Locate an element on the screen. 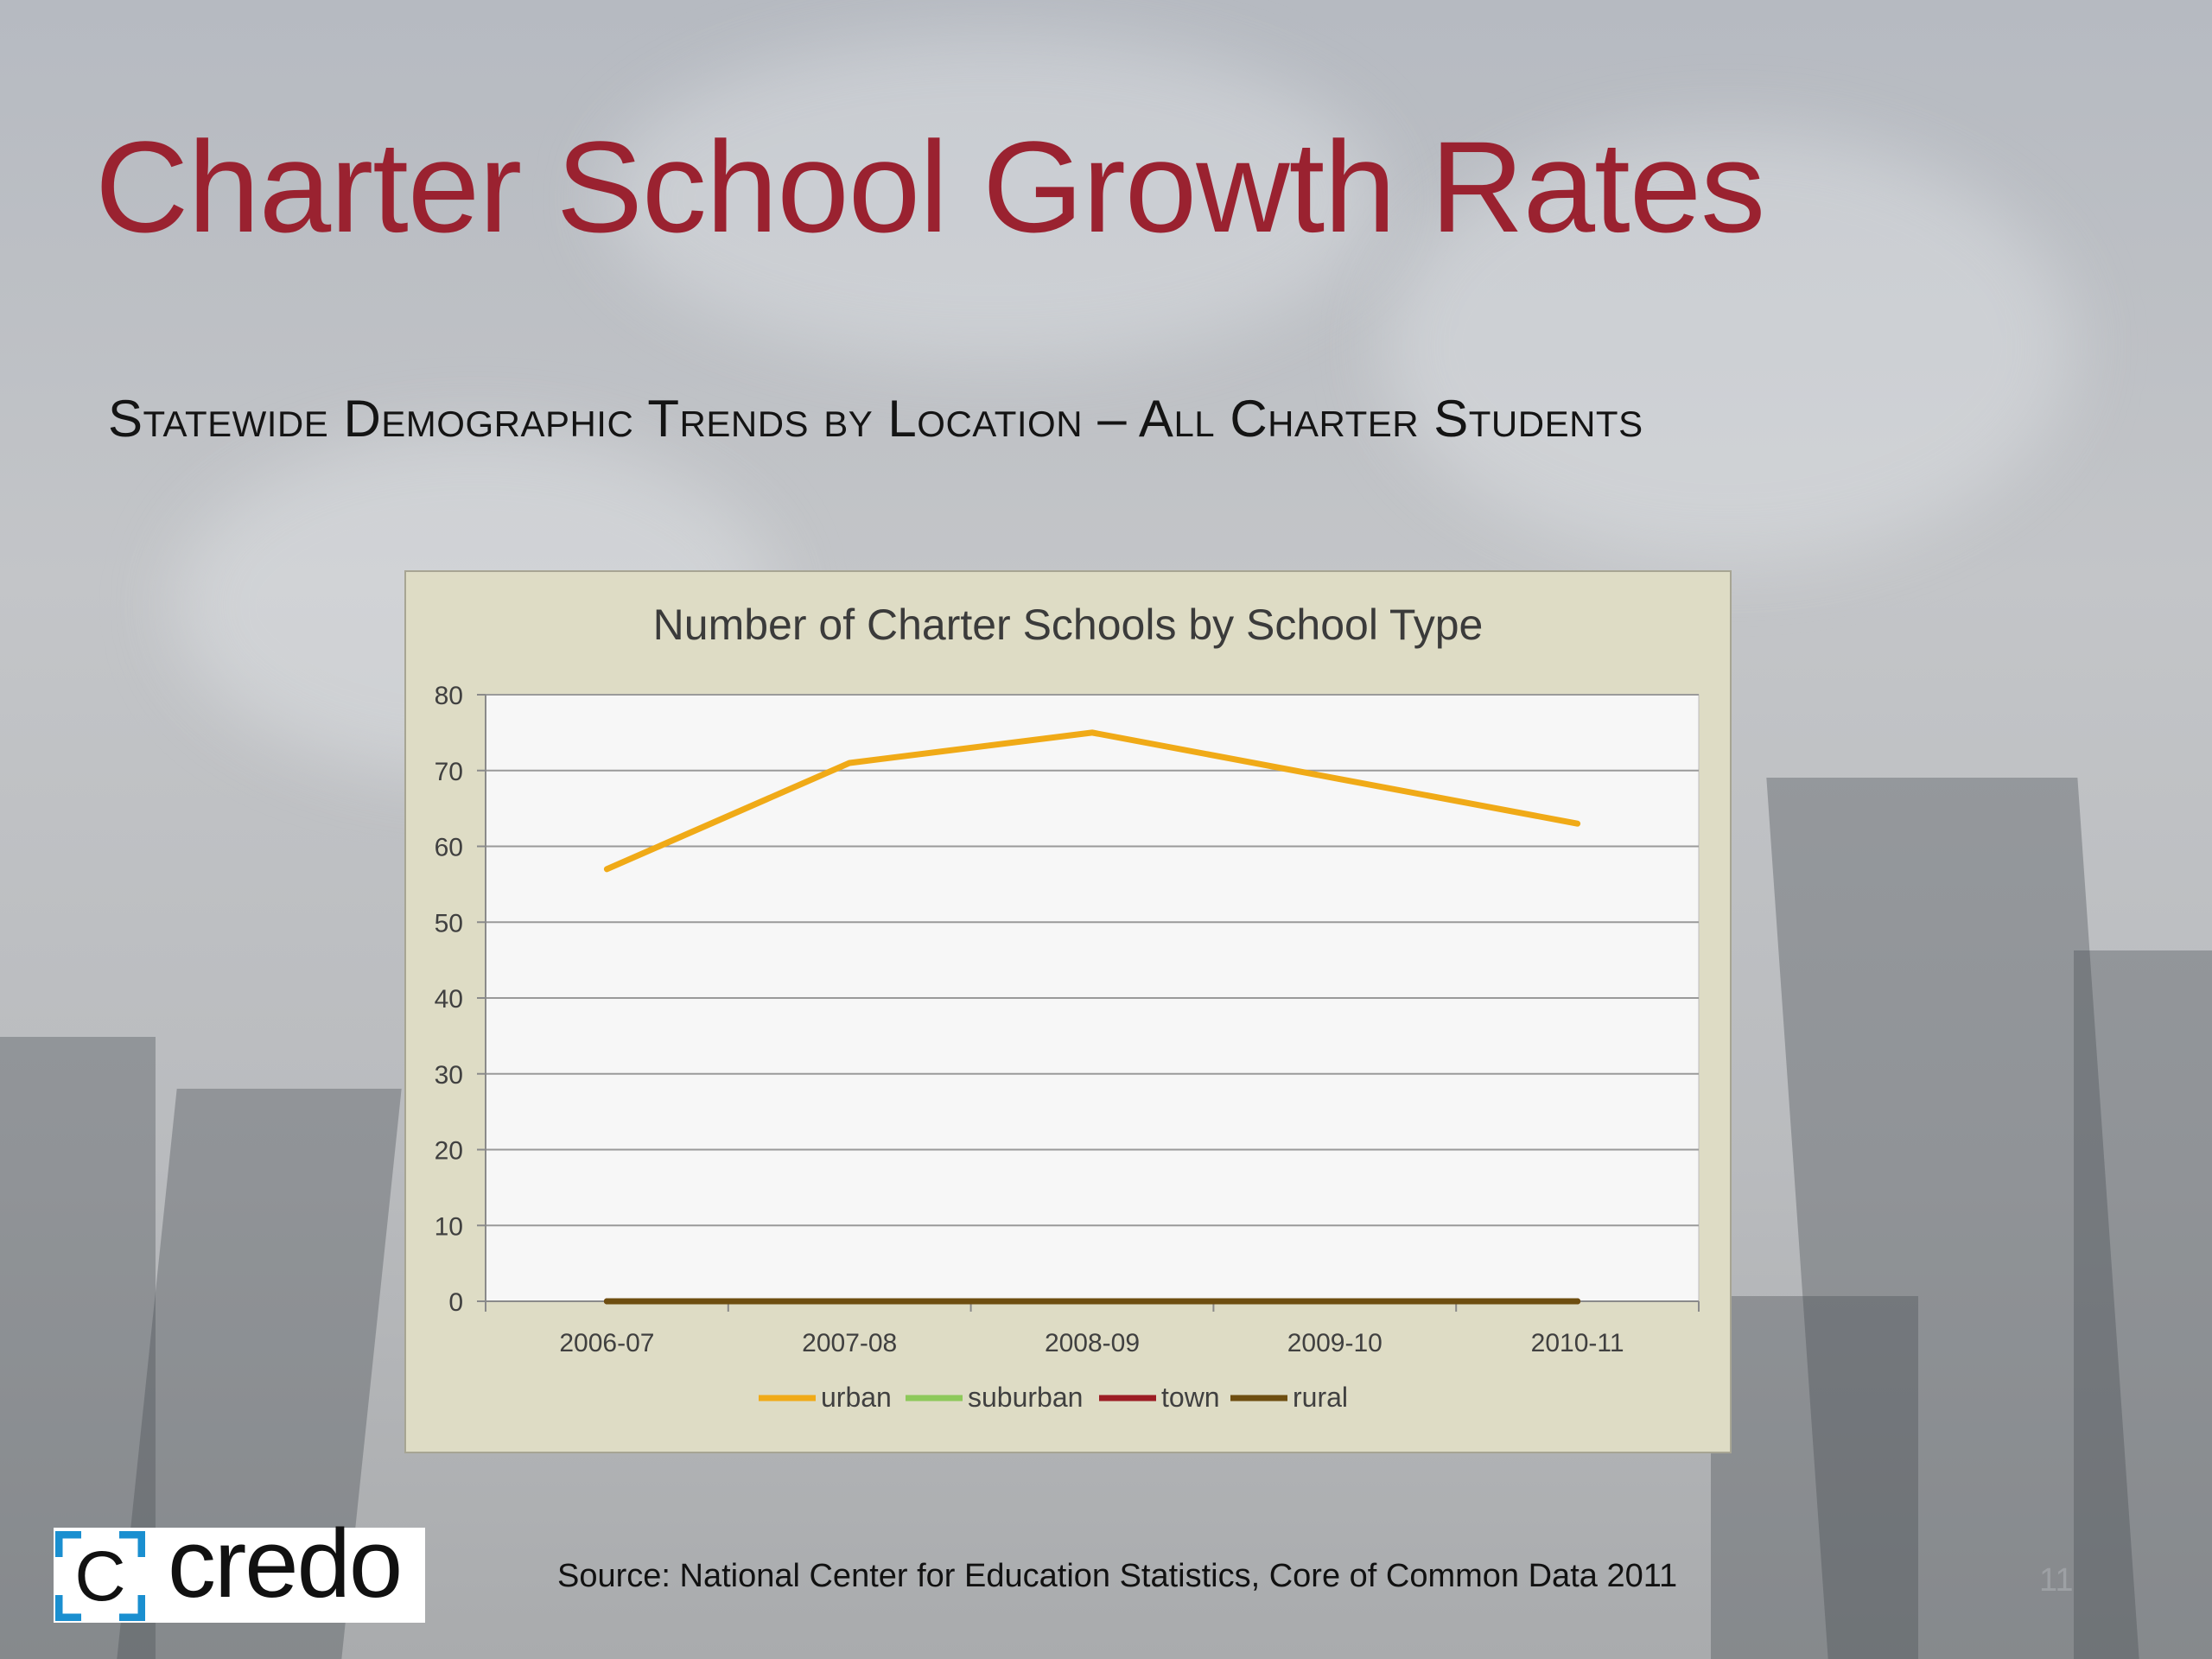  credo-logo-icon: C is located at coordinates (100, 1576).